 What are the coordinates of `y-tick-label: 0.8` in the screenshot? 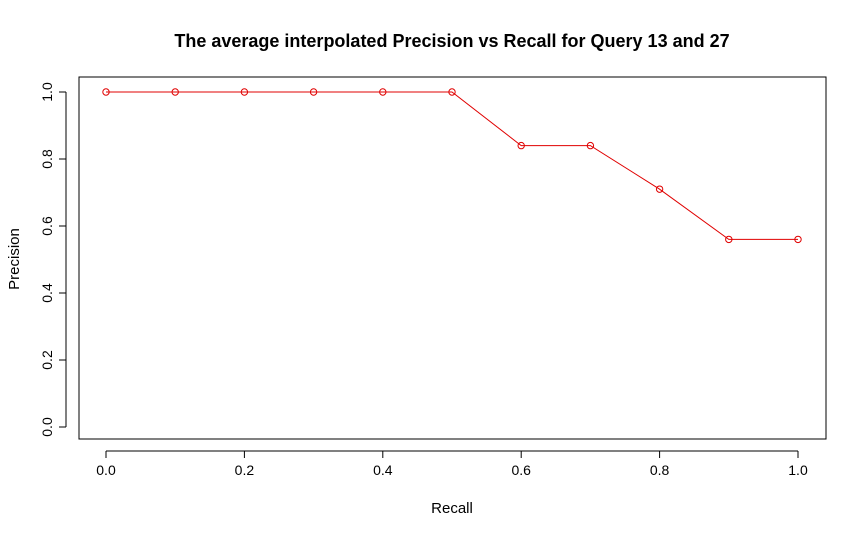 It's located at (47, 159).